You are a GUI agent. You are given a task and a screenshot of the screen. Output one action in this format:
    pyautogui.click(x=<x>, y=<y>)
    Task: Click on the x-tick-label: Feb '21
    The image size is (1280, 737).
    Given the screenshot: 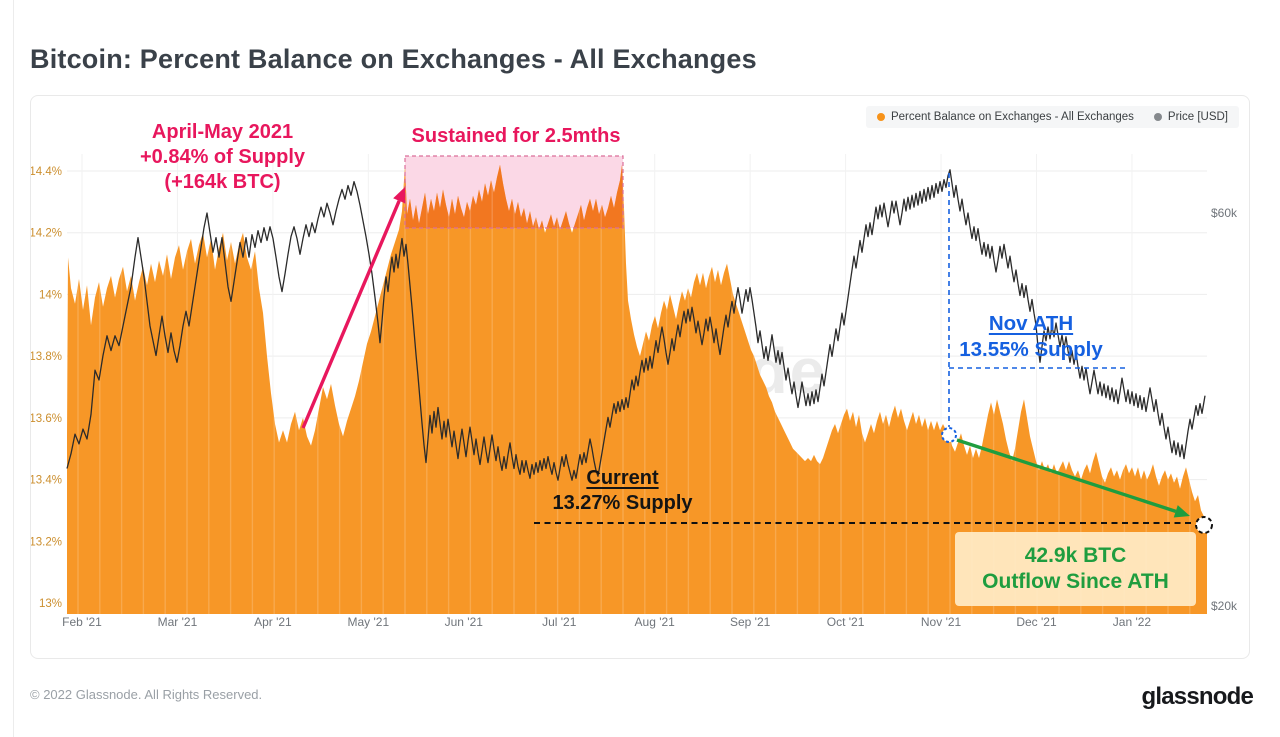 What is the action you would take?
    pyautogui.click(x=82, y=622)
    